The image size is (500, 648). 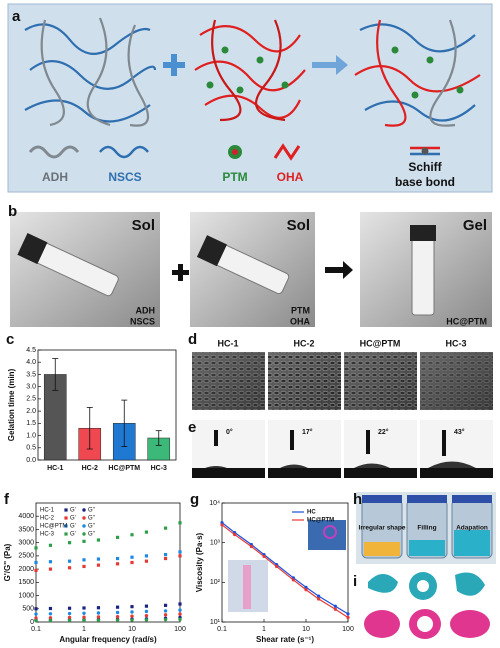 What do you see at coordinates (342, 415) in the screenshot?
I see `images-d-e` at bounding box center [342, 415].